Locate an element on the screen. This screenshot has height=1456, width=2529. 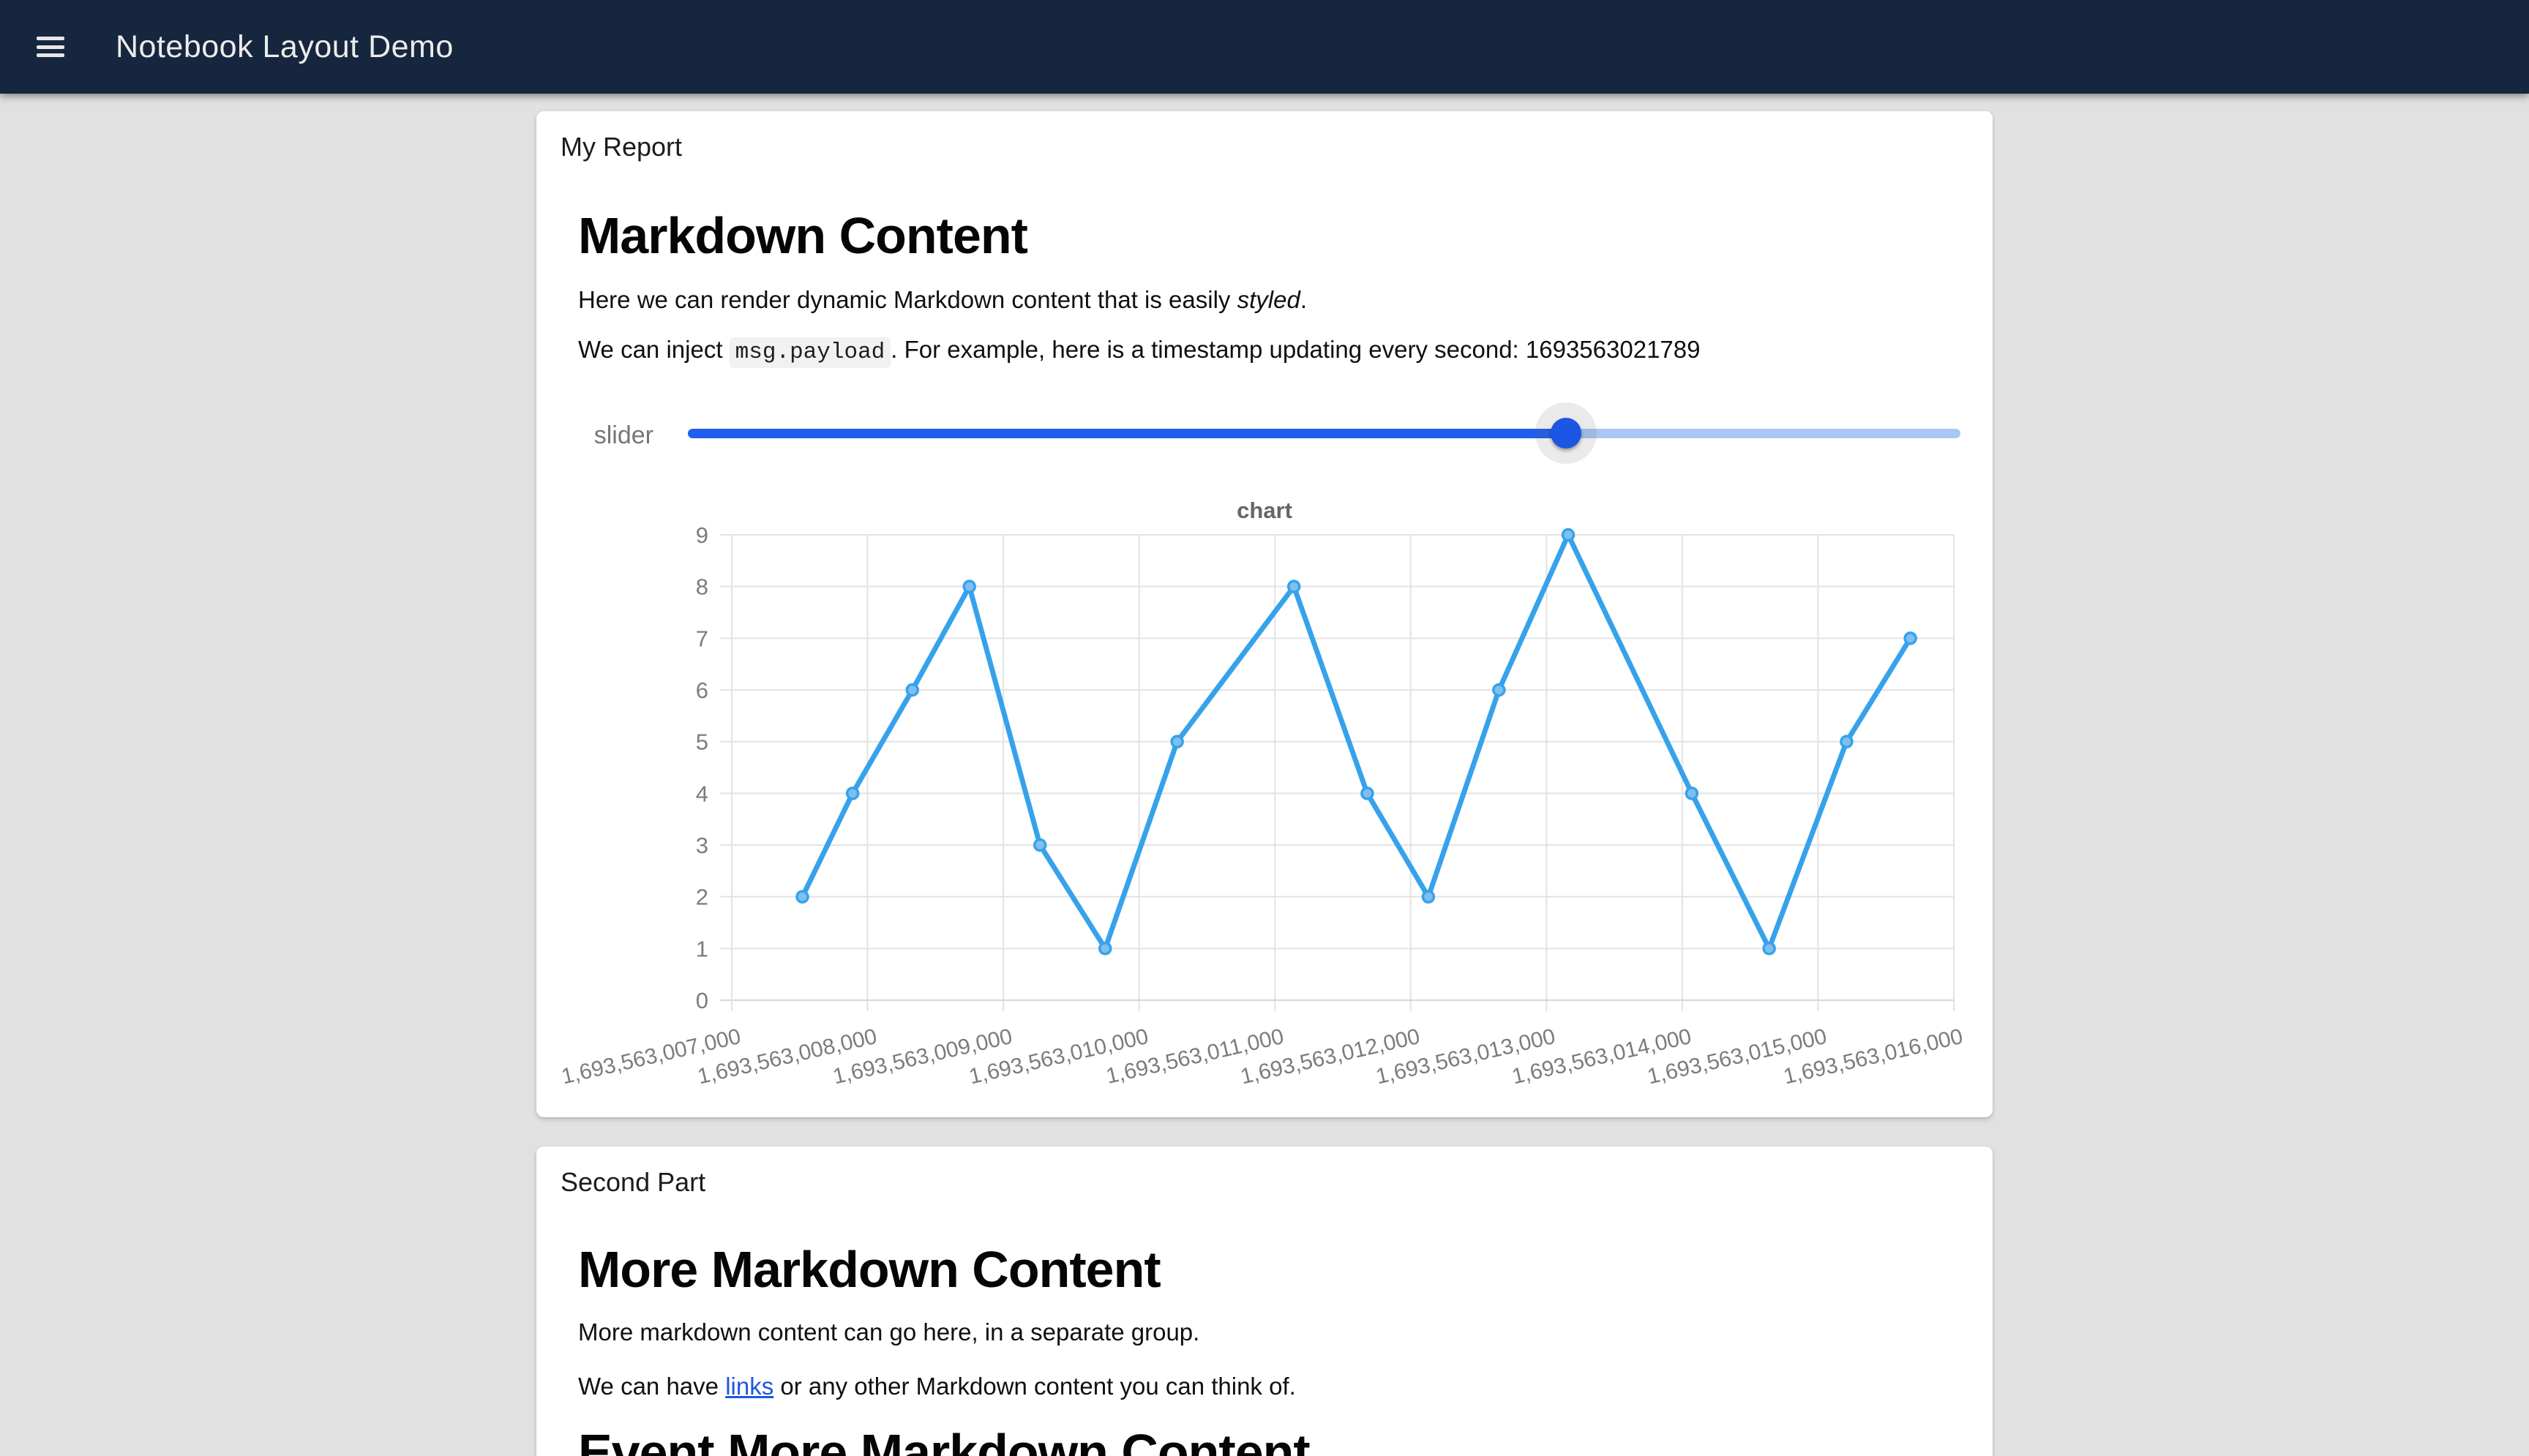
y-tick-label: 6 is located at coordinates (702, 690).